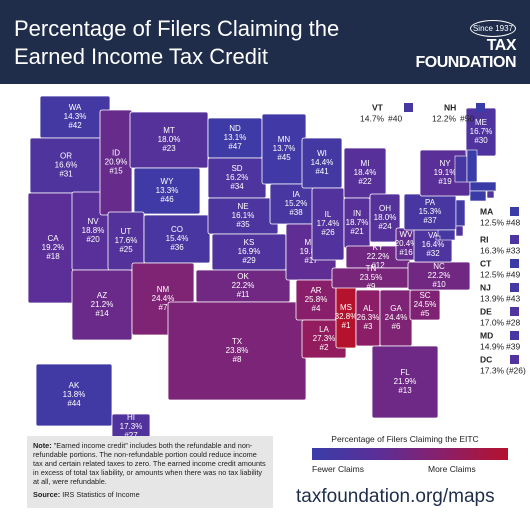 This screenshot has width=530, height=530. What do you see at coordinates (410, 454) in the screenshot?
I see `legend-bar` at bounding box center [410, 454].